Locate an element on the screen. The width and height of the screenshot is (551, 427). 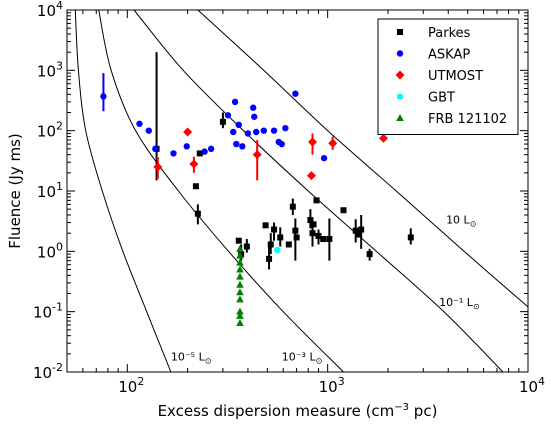
luminosity-curve-label: 10 L⊙ is located at coordinates (461, 220).